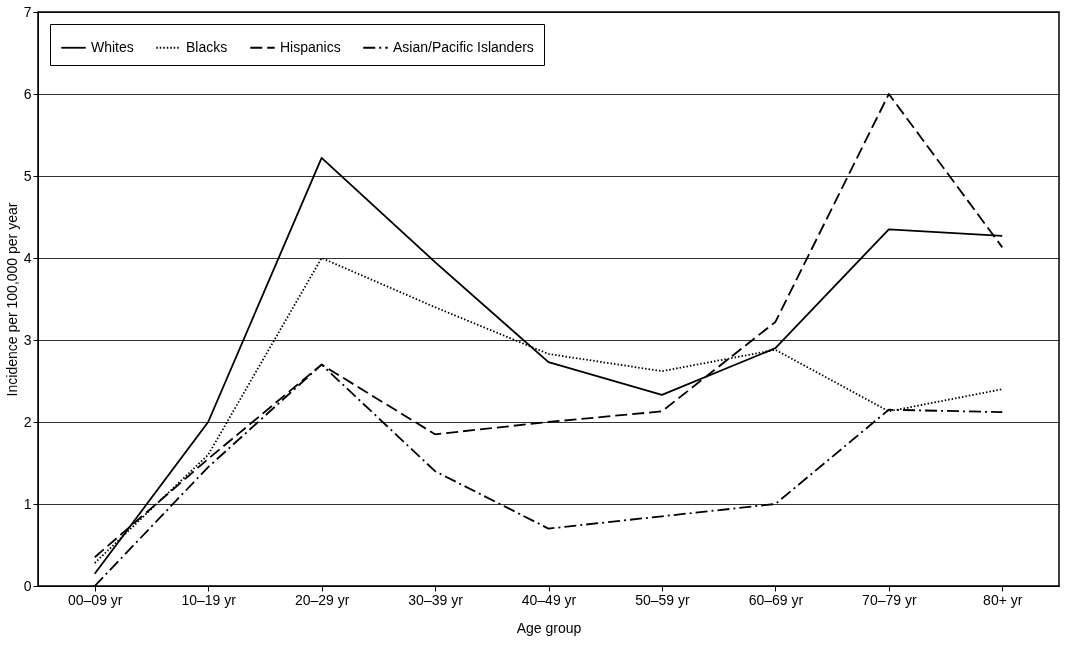 The width and height of the screenshot is (1074, 650). What do you see at coordinates (95, 599) in the screenshot?
I see `x-tick-label: 00–09 yr` at bounding box center [95, 599].